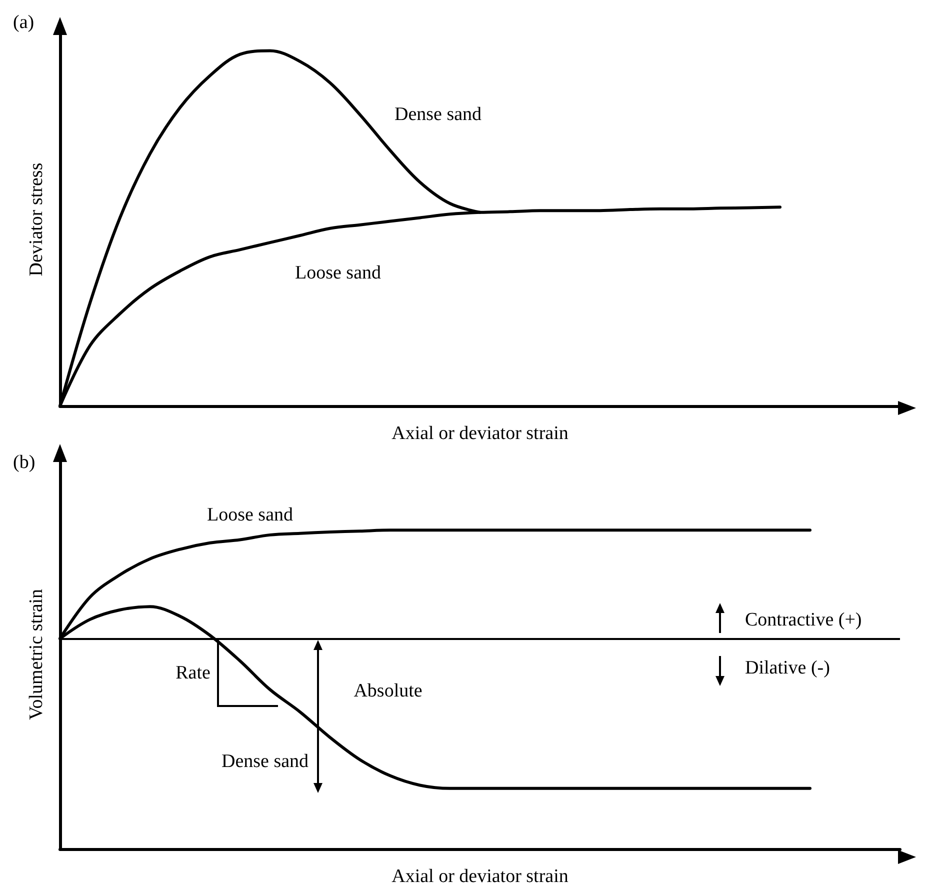  I want to click on y-axis-title: Deviator stress, so click(36, 219).